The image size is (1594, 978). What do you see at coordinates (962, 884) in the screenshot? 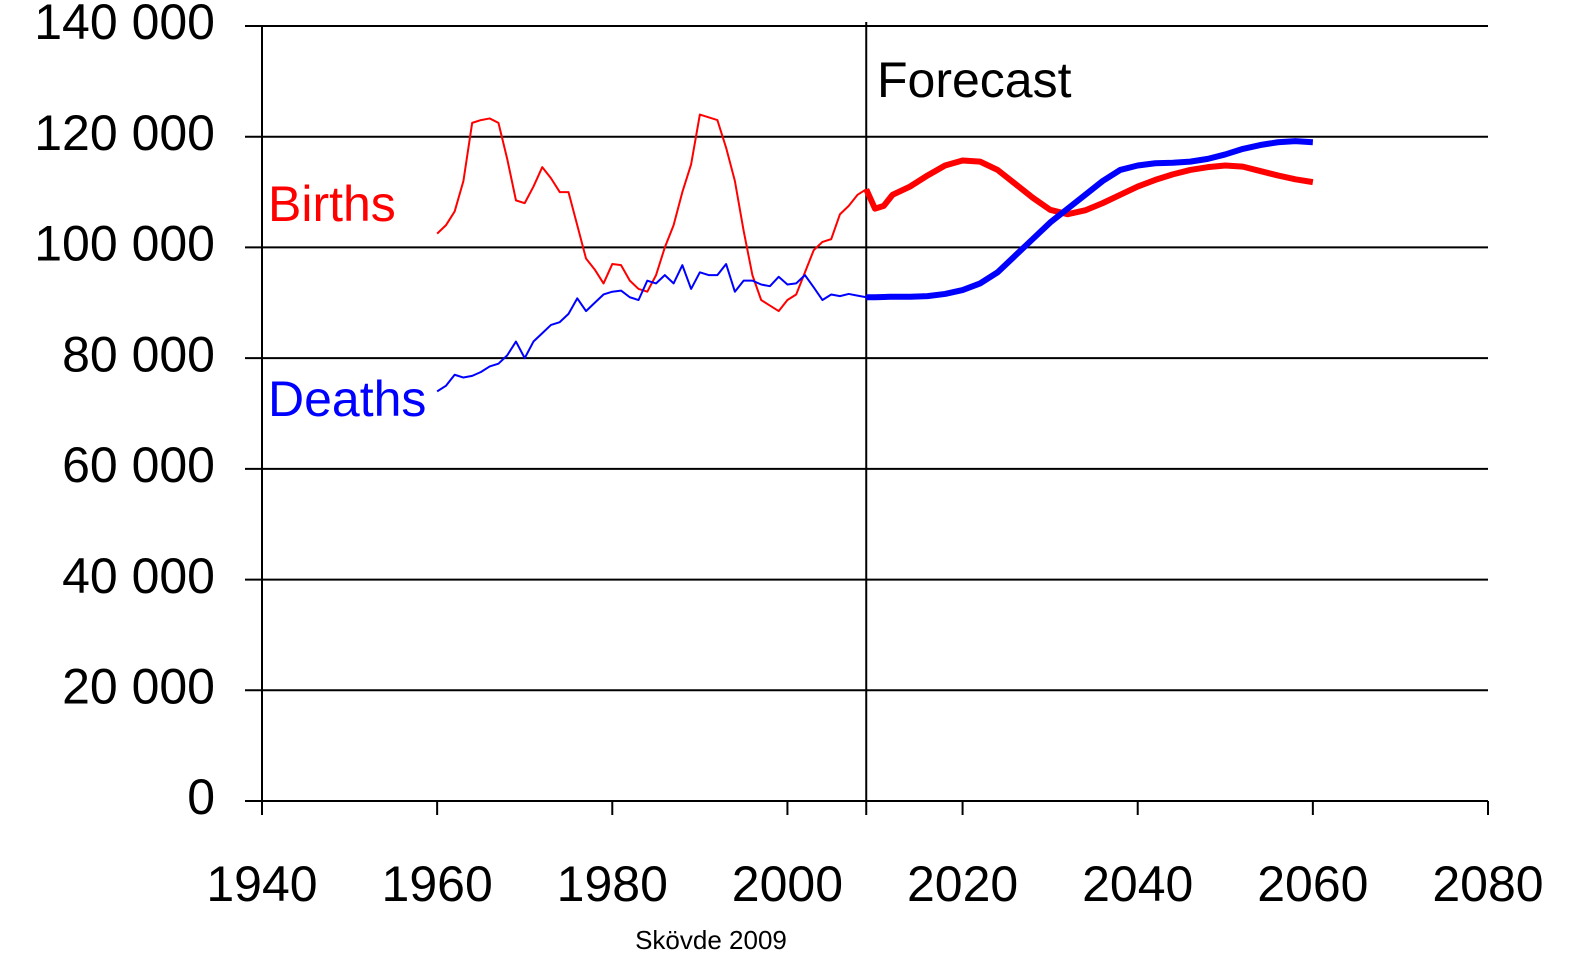
I see `x-tick-label: 2020` at bounding box center [962, 884].